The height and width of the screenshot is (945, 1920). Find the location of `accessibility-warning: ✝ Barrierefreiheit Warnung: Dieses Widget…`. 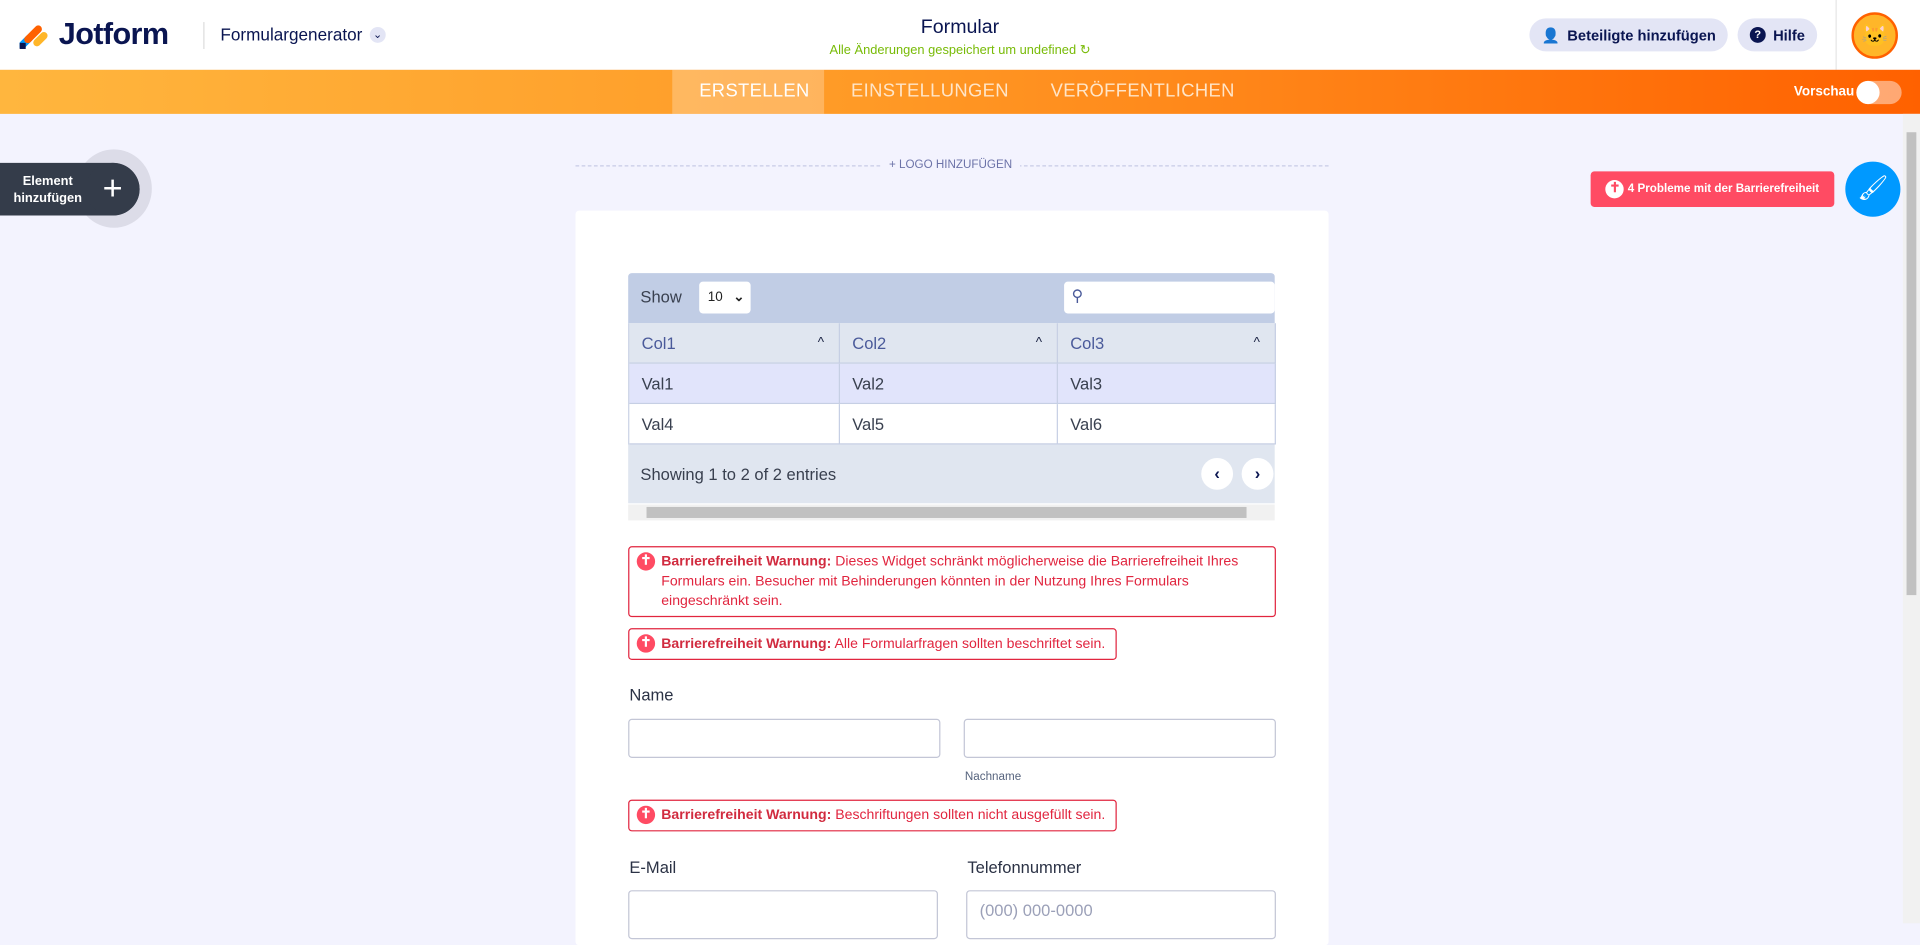

accessibility-warning: ✝ Barrierefreiheit Warnung: Dieses Widget… is located at coordinates (952, 582).